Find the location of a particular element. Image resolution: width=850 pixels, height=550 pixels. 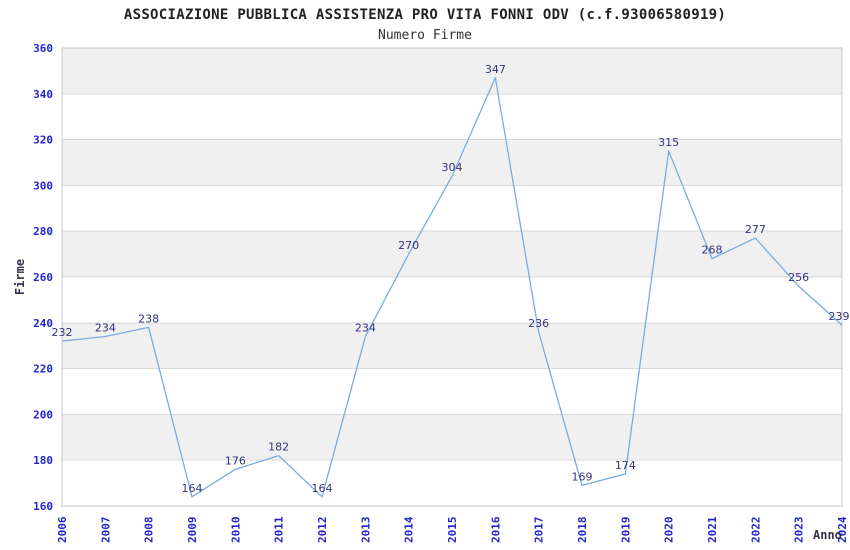

point-value-label: 238 is located at coordinates (148, 318).